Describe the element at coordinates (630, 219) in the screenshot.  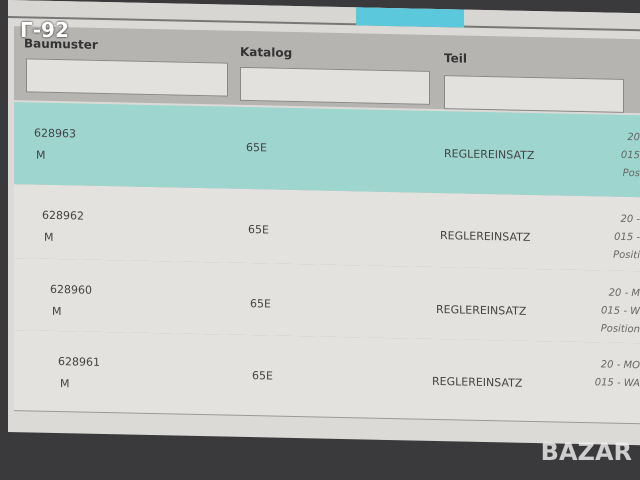
I see `meta-line: 20 -` at that location.